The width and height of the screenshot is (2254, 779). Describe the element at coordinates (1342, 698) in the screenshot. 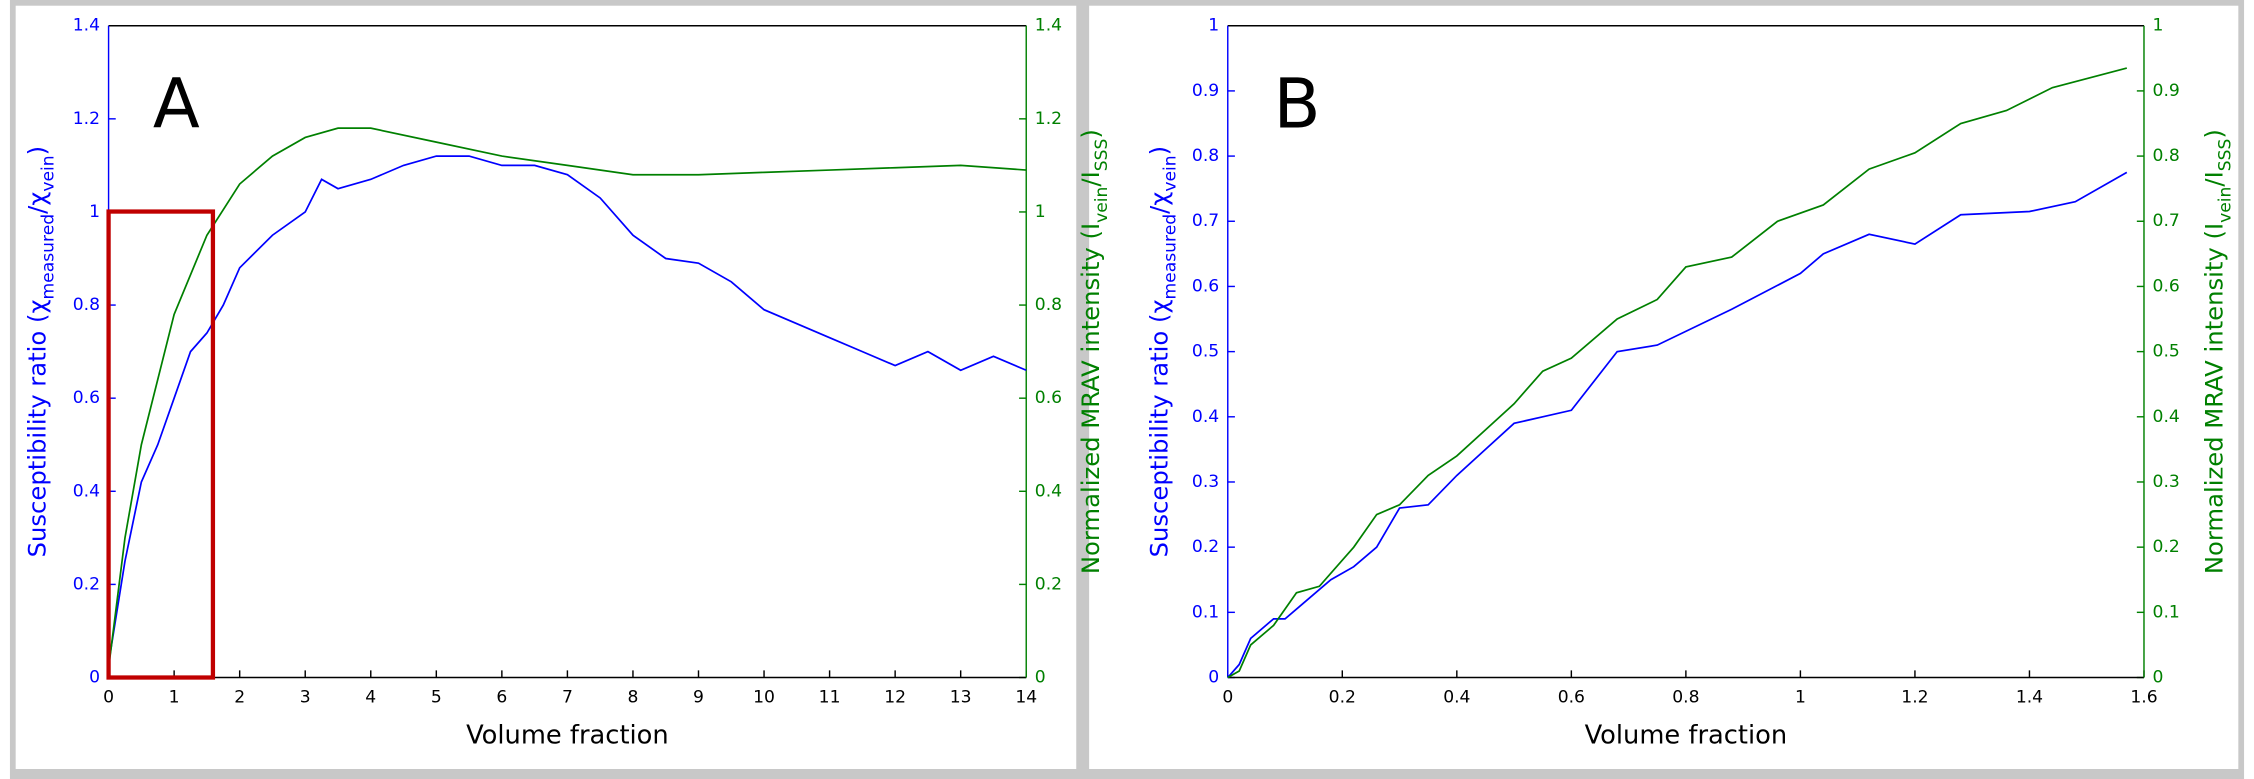

I see `x-tick-label: 0.2` at that location.